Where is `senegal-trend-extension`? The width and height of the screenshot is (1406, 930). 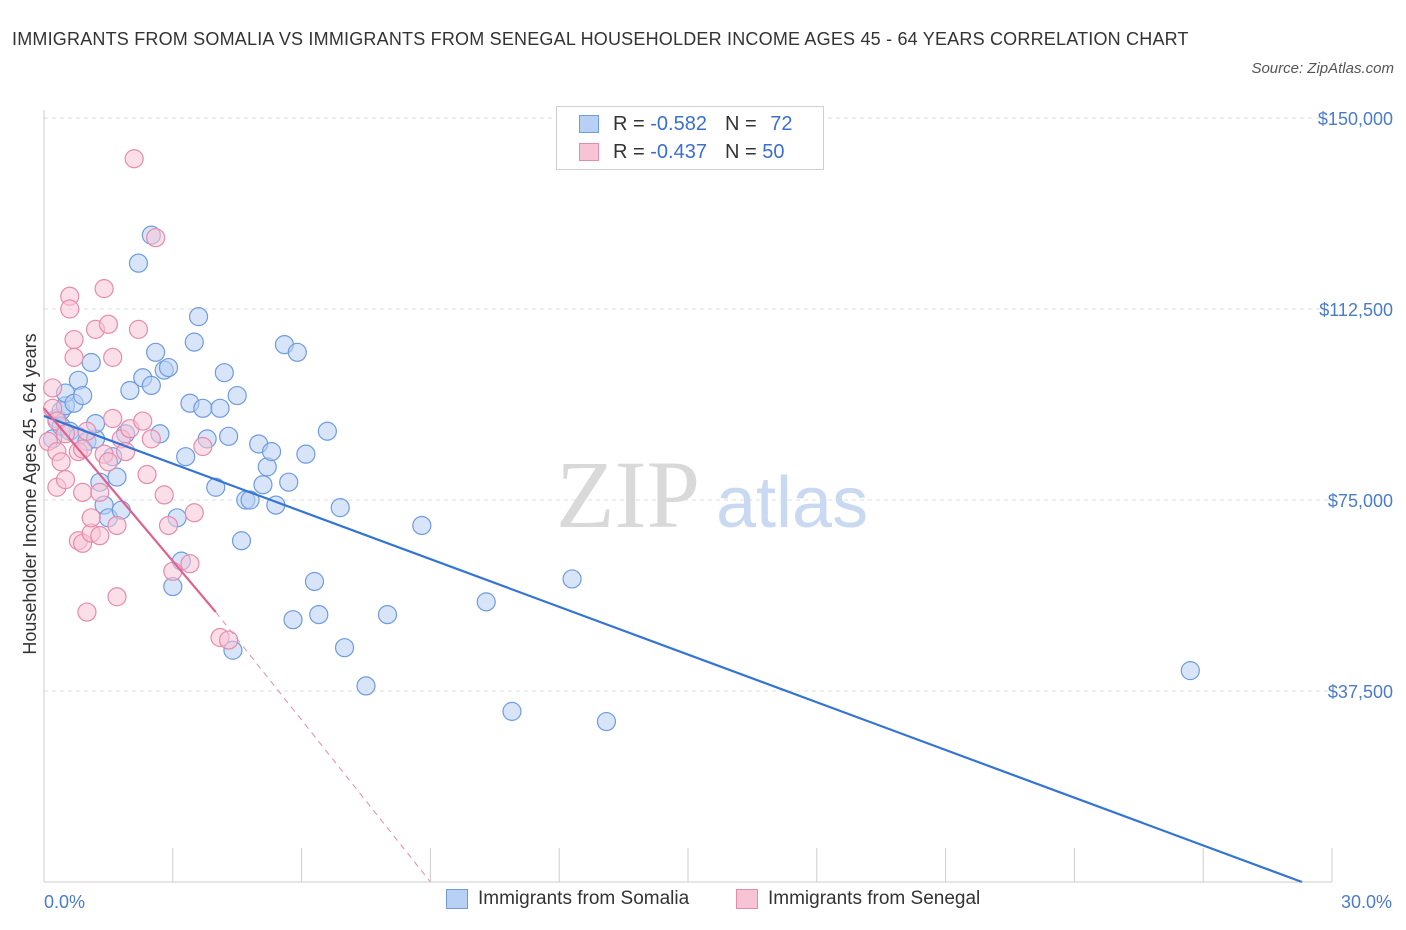
senegal-trend-extension is located at coordinates (323, 747).